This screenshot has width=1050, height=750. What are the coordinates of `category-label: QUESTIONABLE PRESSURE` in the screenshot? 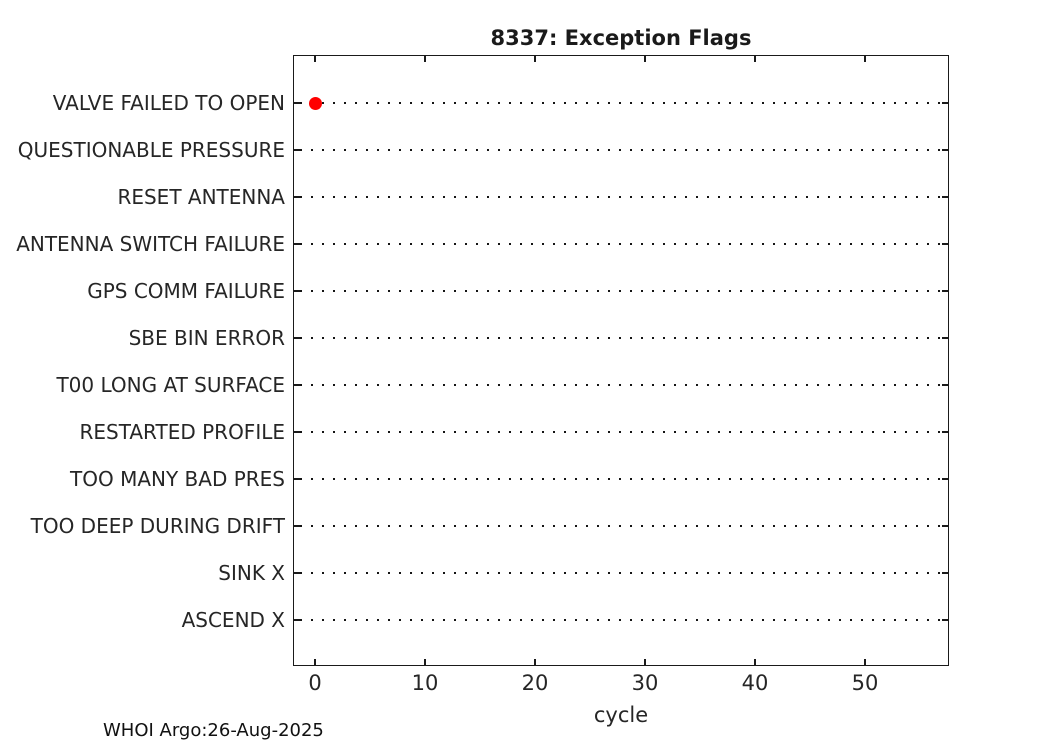 It's located at (151, 150).